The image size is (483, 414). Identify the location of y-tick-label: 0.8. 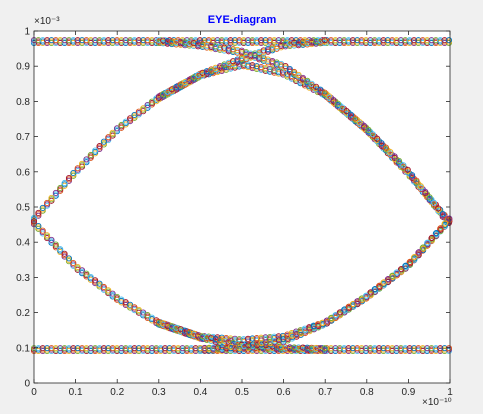
(23, 102).